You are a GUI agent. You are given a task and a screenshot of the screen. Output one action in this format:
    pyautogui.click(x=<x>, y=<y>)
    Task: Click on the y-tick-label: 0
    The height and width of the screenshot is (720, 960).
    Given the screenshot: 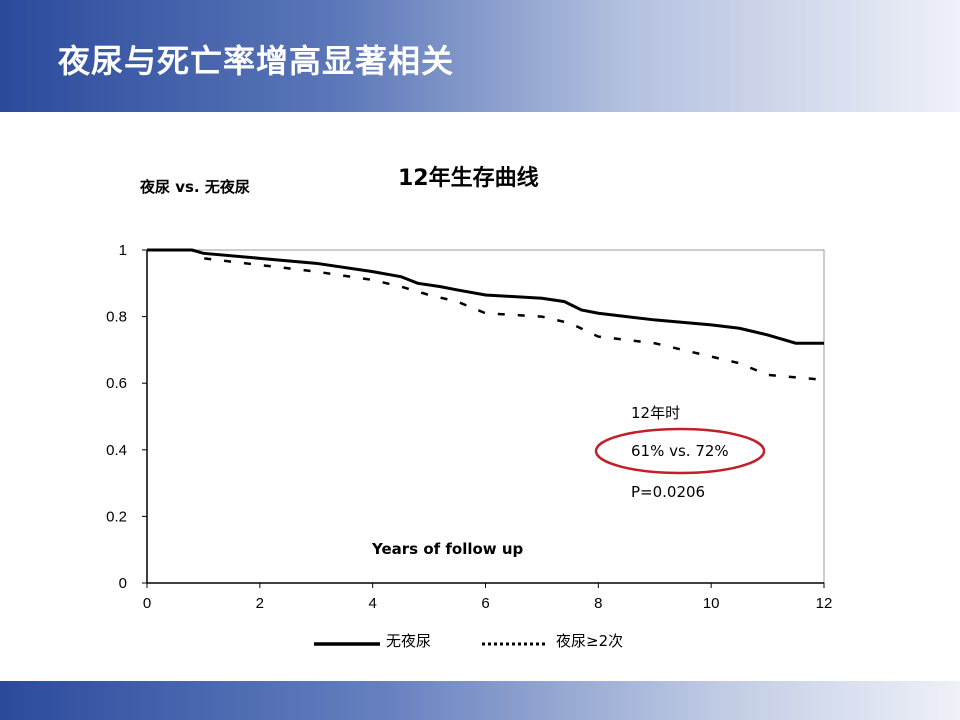 What is the action you would take?
    pyautogui.click(x=123, y=583)
    